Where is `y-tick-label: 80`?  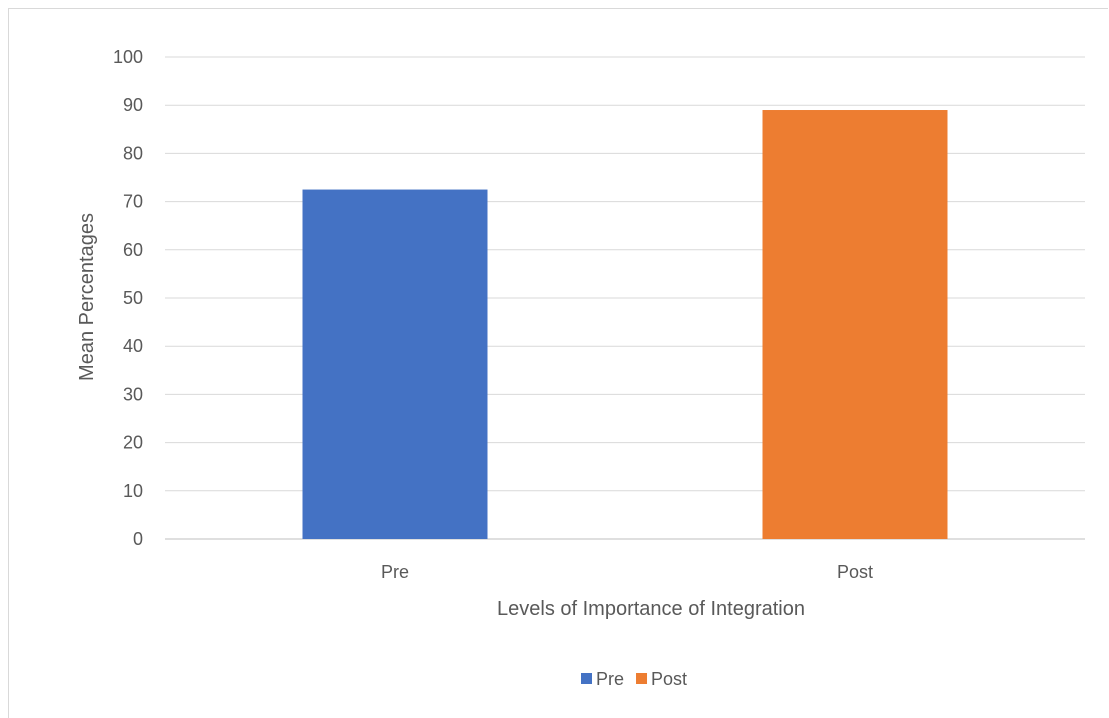
y-tick-label: 80 is located at coordinates (133, 153).